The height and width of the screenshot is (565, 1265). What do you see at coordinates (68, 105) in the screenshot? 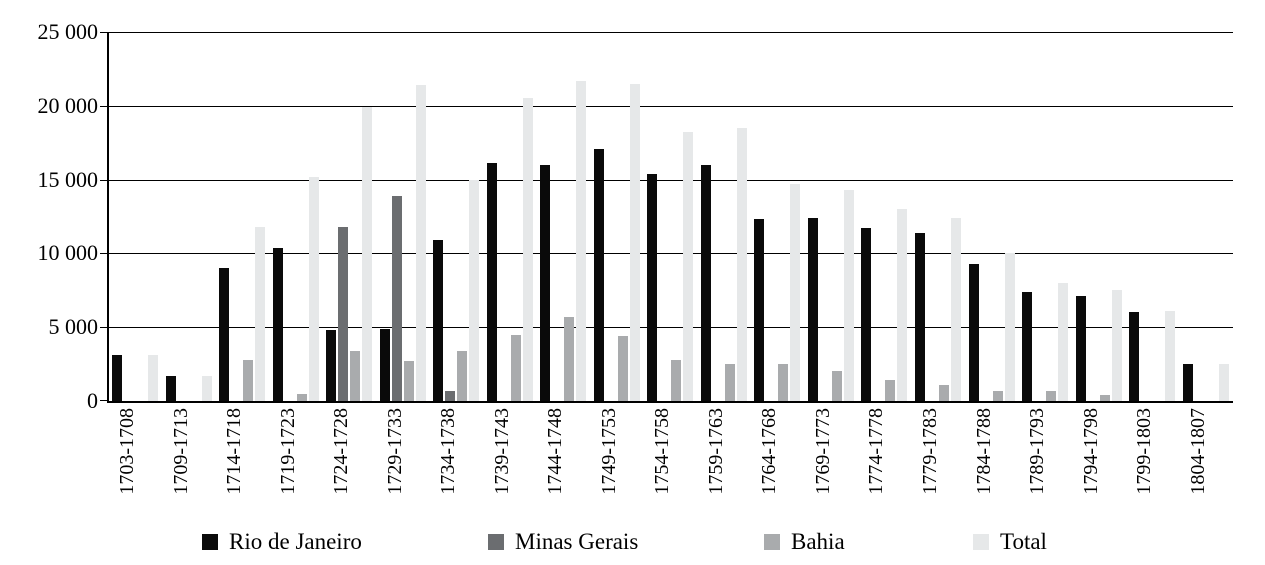
I see `y-tick-label: 20 000` at bounding box center [68, 105].